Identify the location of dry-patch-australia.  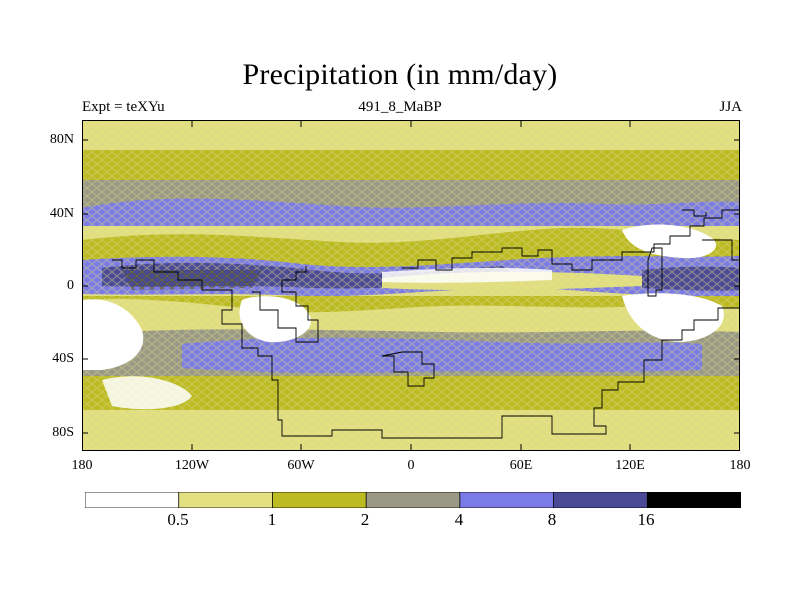
(673, 317).